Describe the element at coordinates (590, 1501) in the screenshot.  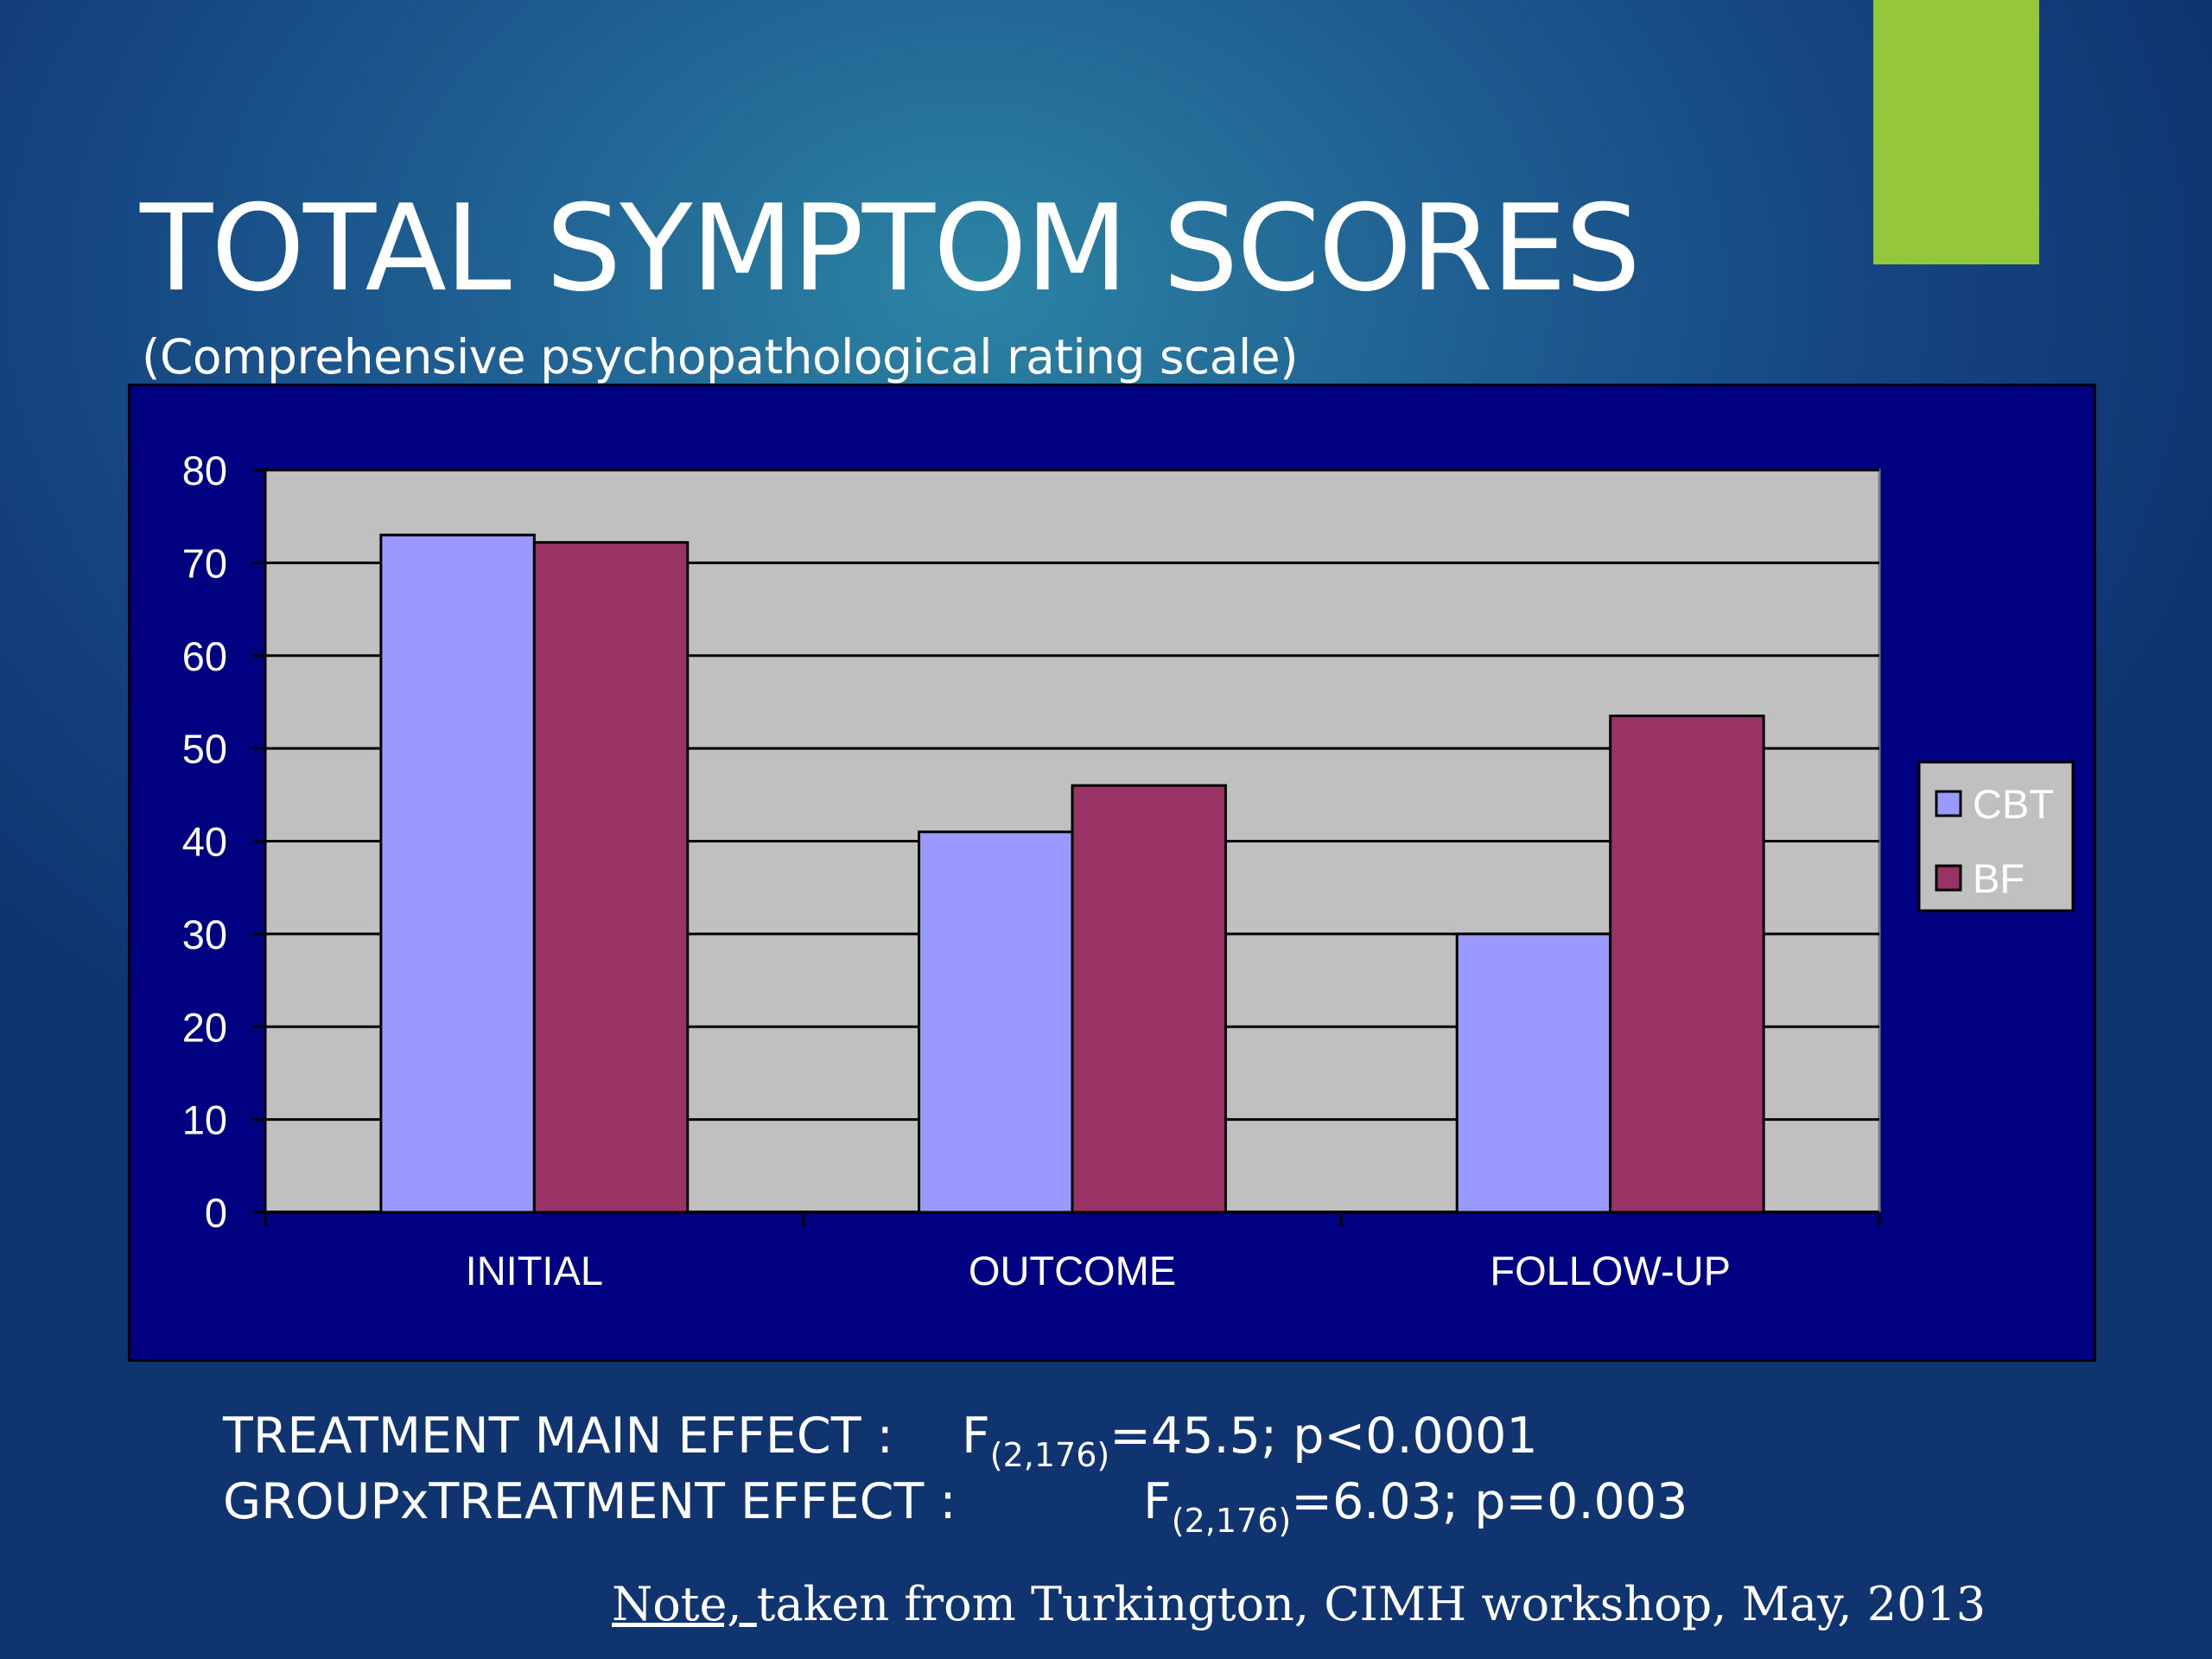
I see `stat-label: GROUPxTREATMENT EFFECT :` at that location.